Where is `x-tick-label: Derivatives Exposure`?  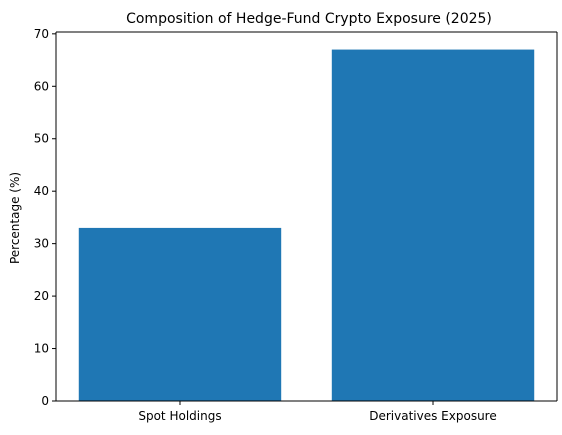 x-tick-label: Derivatives Exposure is located at coordinates (433, 416).